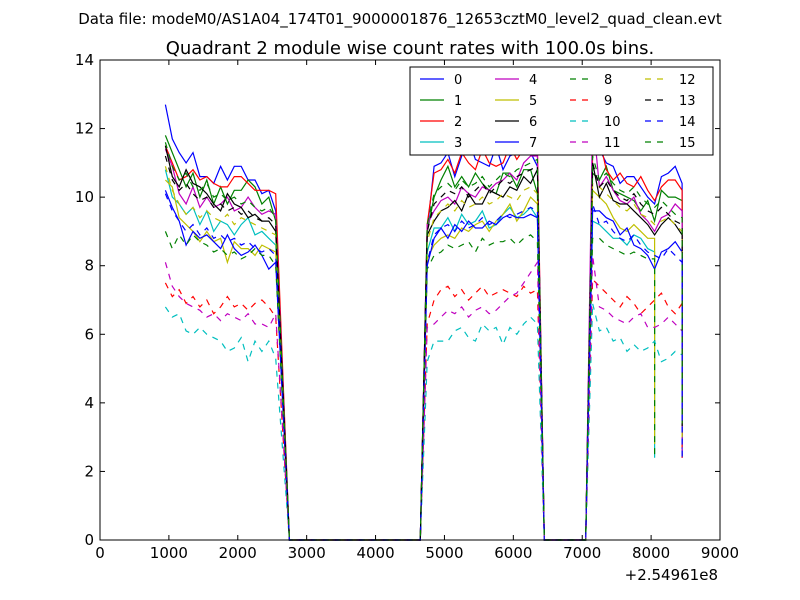 Image resolution: width=800 pixels, height=600 pixels. What do you see at coordinates (89, 403) in the screenshot?
I see `y-tick-label: 4` at bounding box center [89, 403].